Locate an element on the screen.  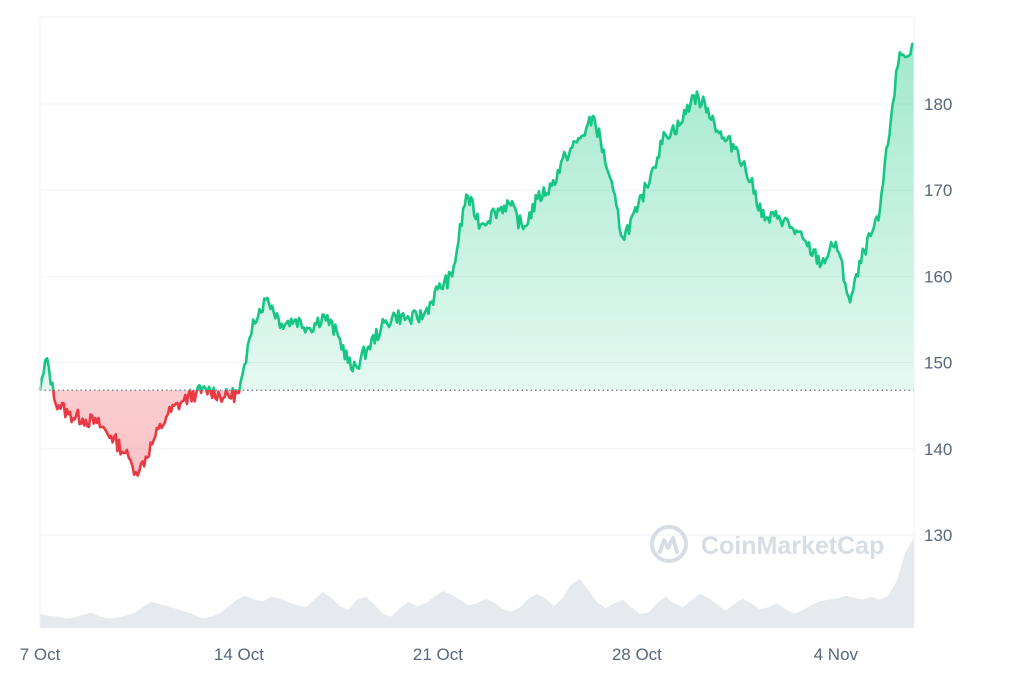
volume-area is located at coordinates (477, 583).